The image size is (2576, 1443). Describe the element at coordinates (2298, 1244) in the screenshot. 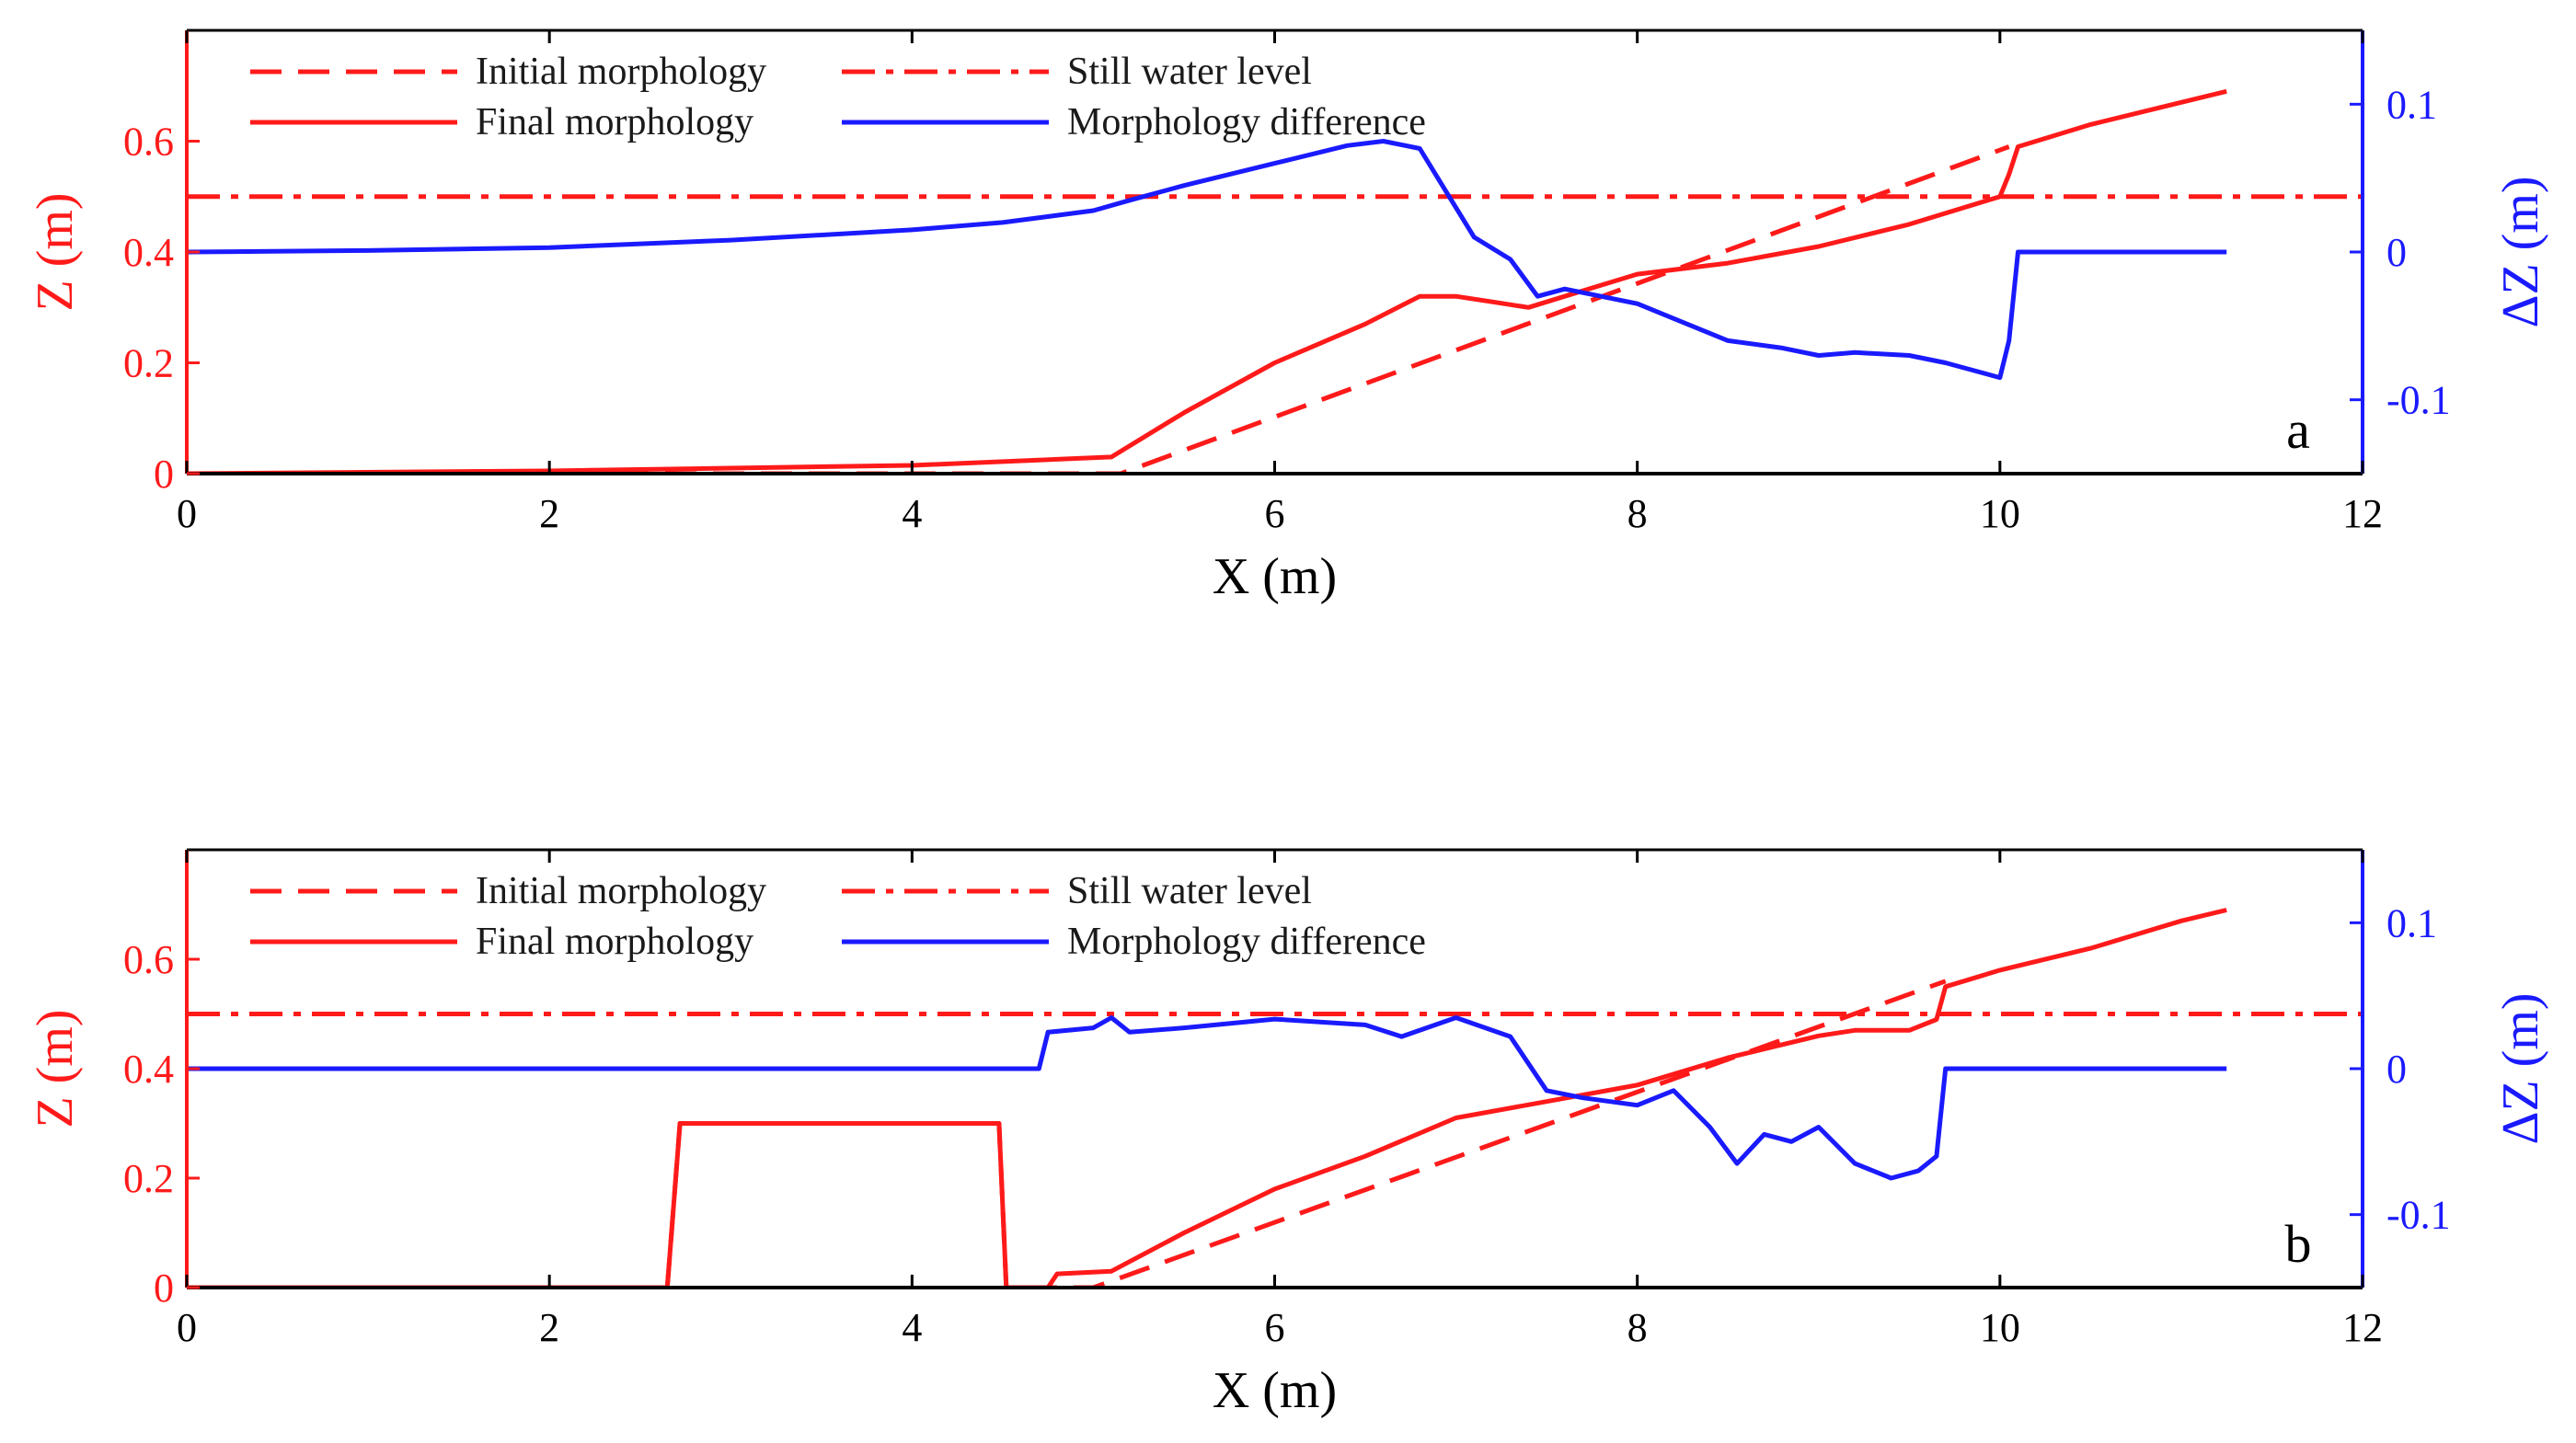

I see `panel-label: b` at that location.